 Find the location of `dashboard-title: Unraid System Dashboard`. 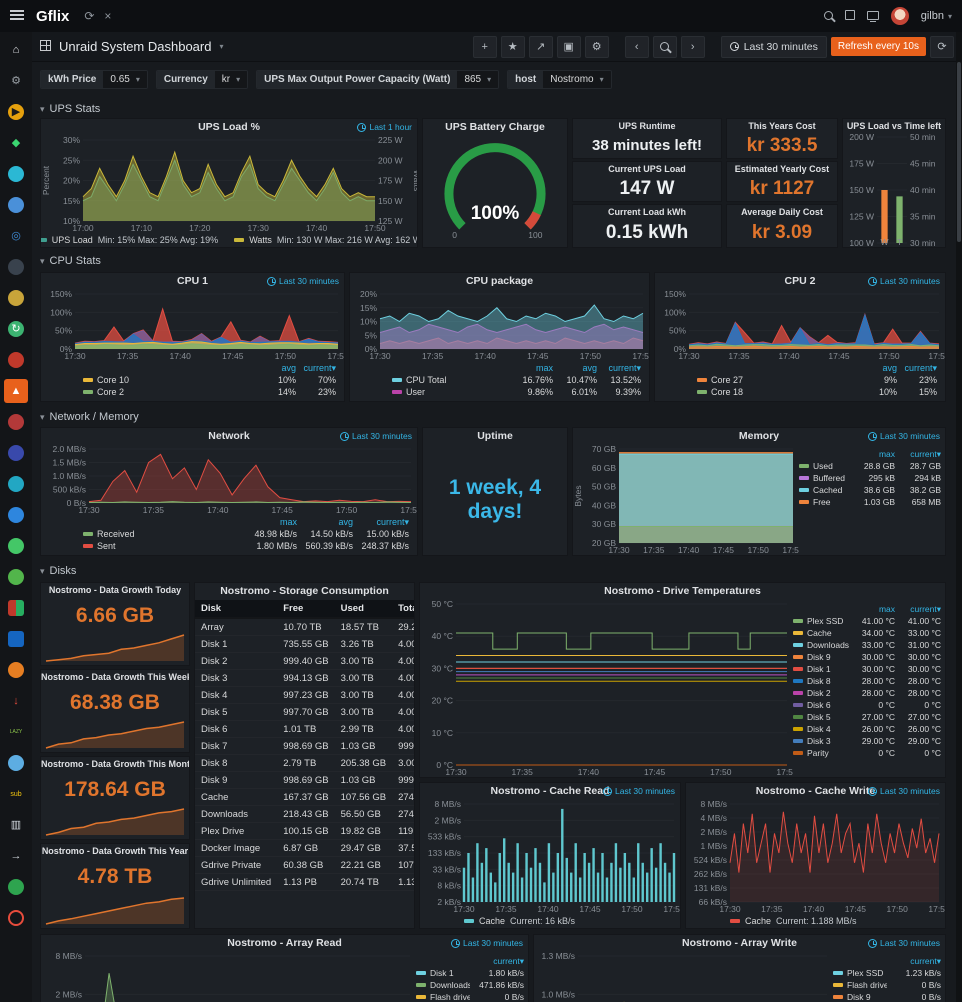

dashboard-title: Unraid System Dashboard is located at coordinates (135, 46).